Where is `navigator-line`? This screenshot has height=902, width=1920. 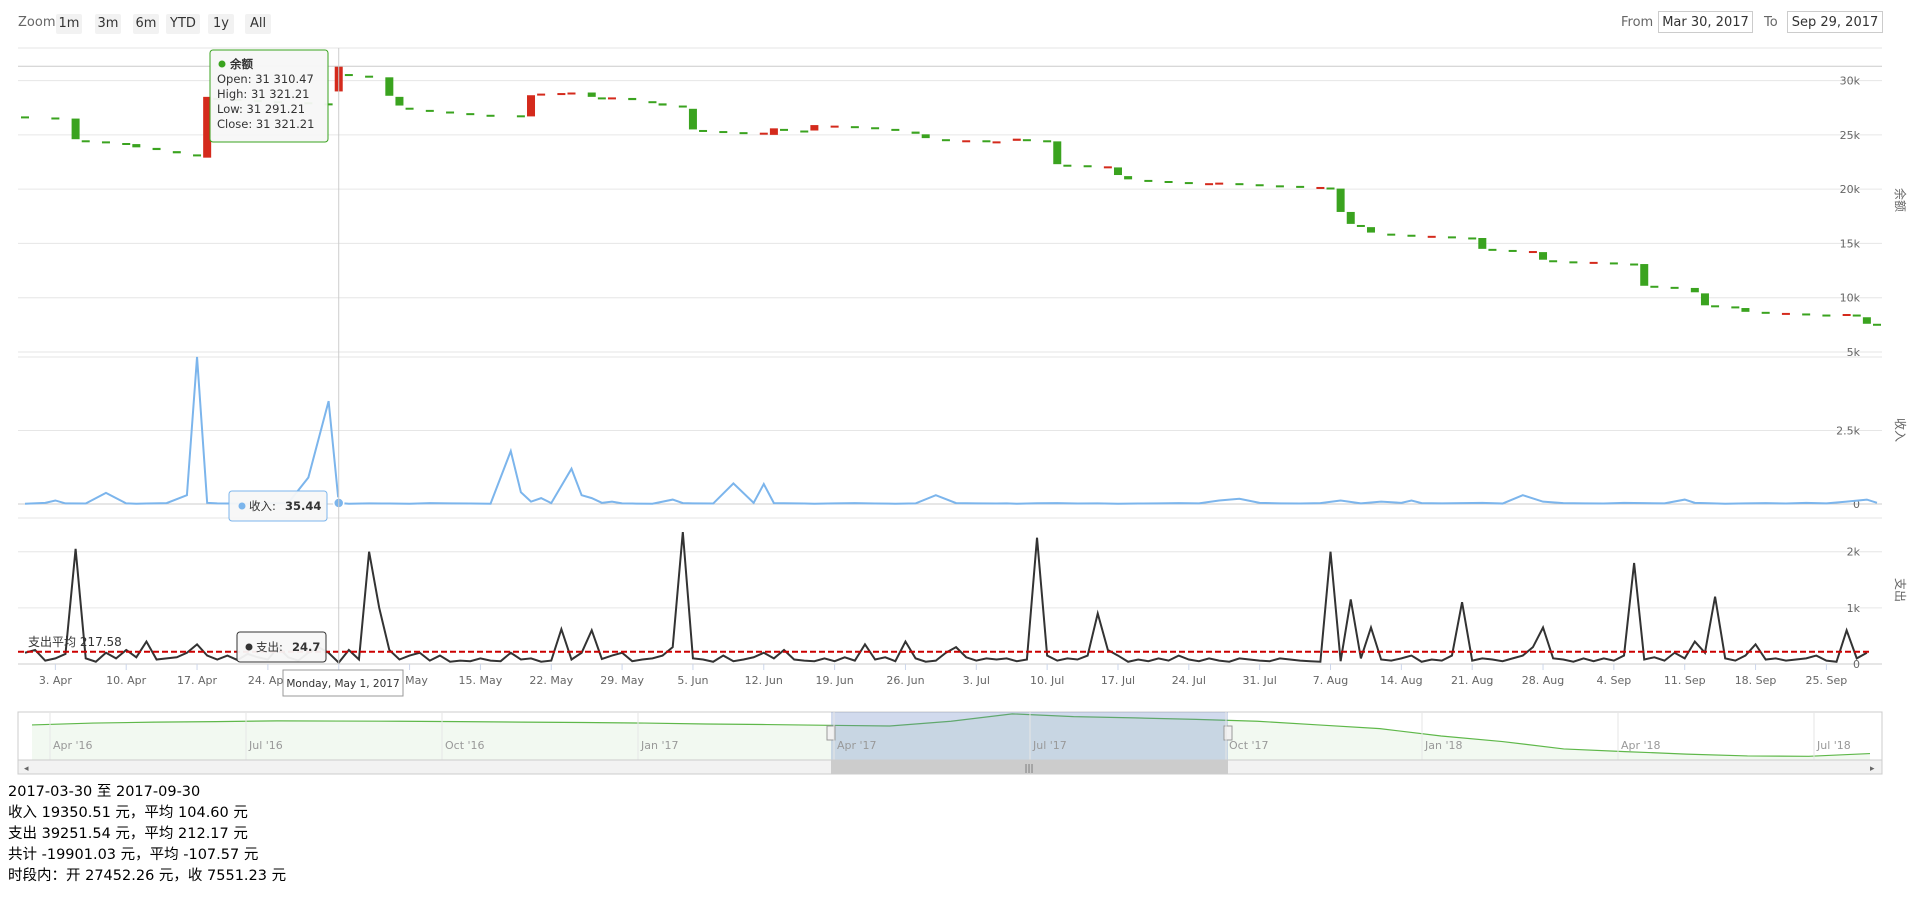 navigator-line is located at coordinates (951, 735).